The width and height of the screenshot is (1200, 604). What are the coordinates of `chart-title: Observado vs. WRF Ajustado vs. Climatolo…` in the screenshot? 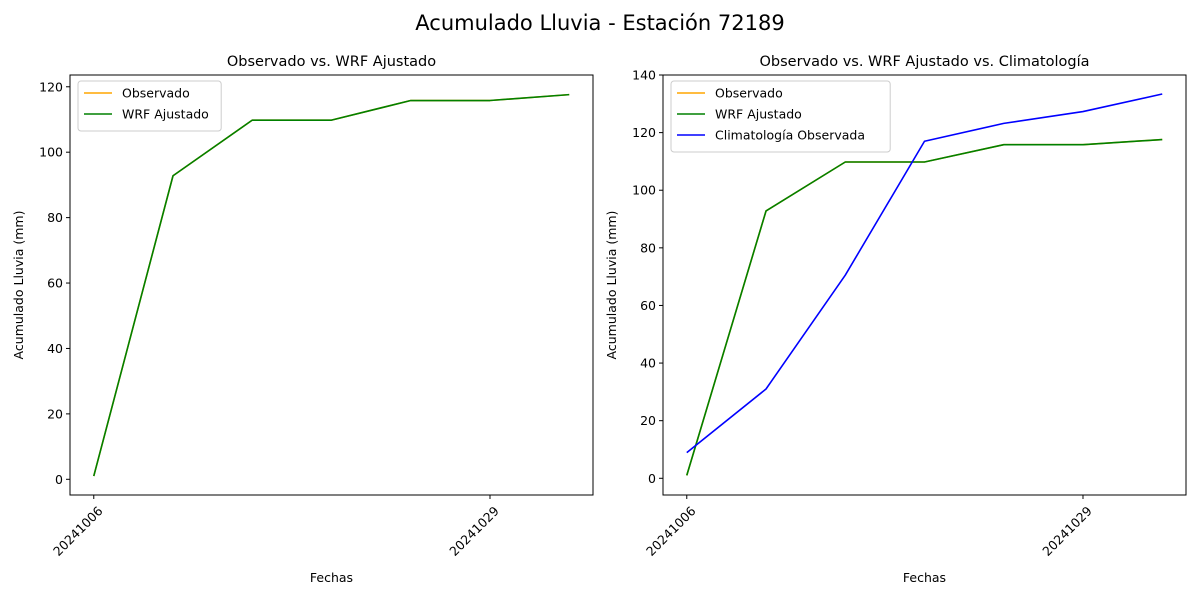 It's located at (925, 62).